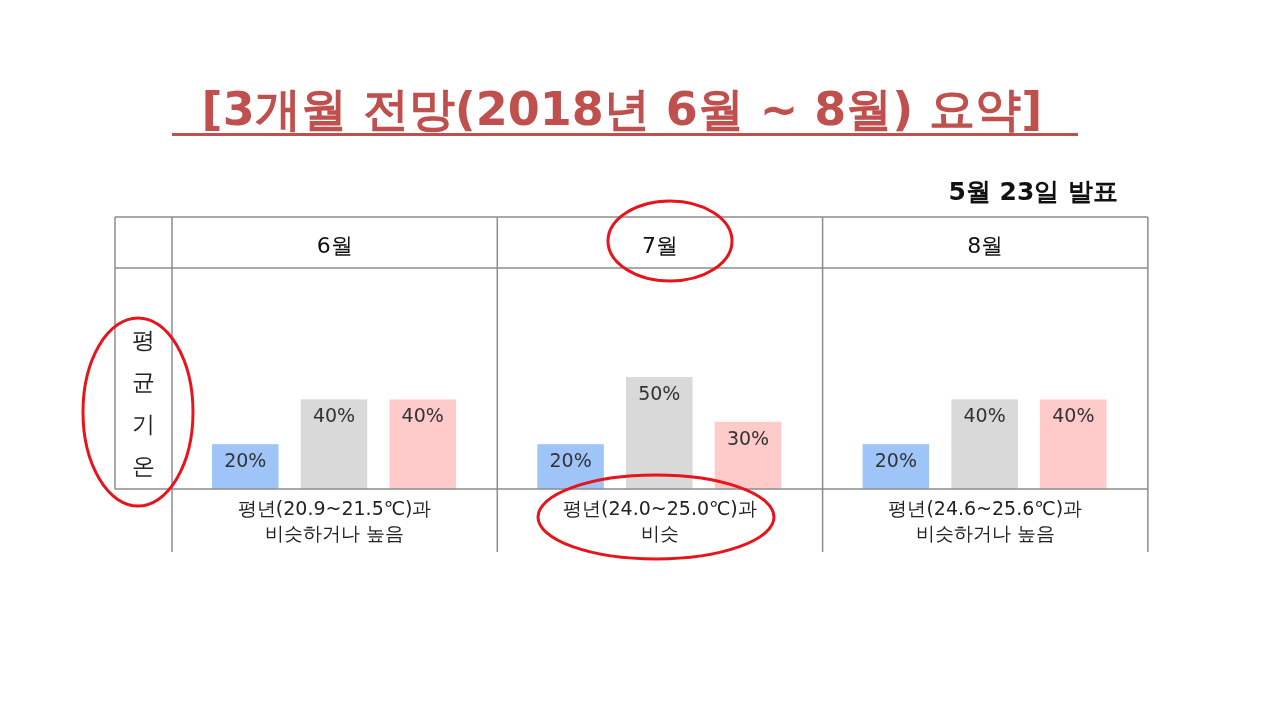 This screenshot has height=720, width=1280. What do you see at coordinates (985, 520) in the screenshot?
I see `x-axis-title: 평년(24.6~25.6℃)과 비슷하거나 높음` at bounding box center [985, 520].